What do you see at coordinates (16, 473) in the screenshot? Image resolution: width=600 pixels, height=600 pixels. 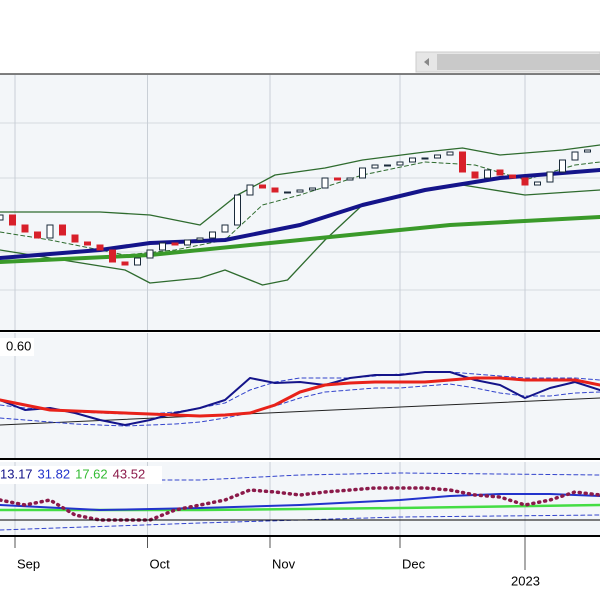 I see `legend-value: 13.17` at bounding box center [16, 473].